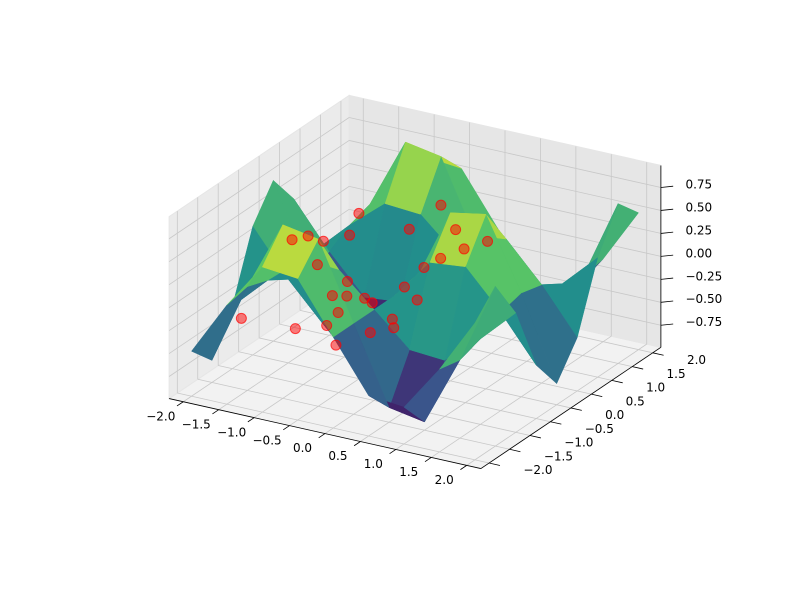 This screenshot has height=600, width=800. I want to click on y-tick-label: −0.5, so click(599, 429).